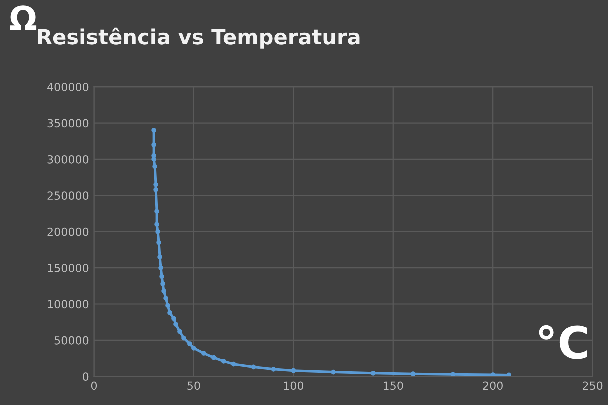 The image size is (608, 405). I want to click on y-tick-label: 250000, so click(68, 196).